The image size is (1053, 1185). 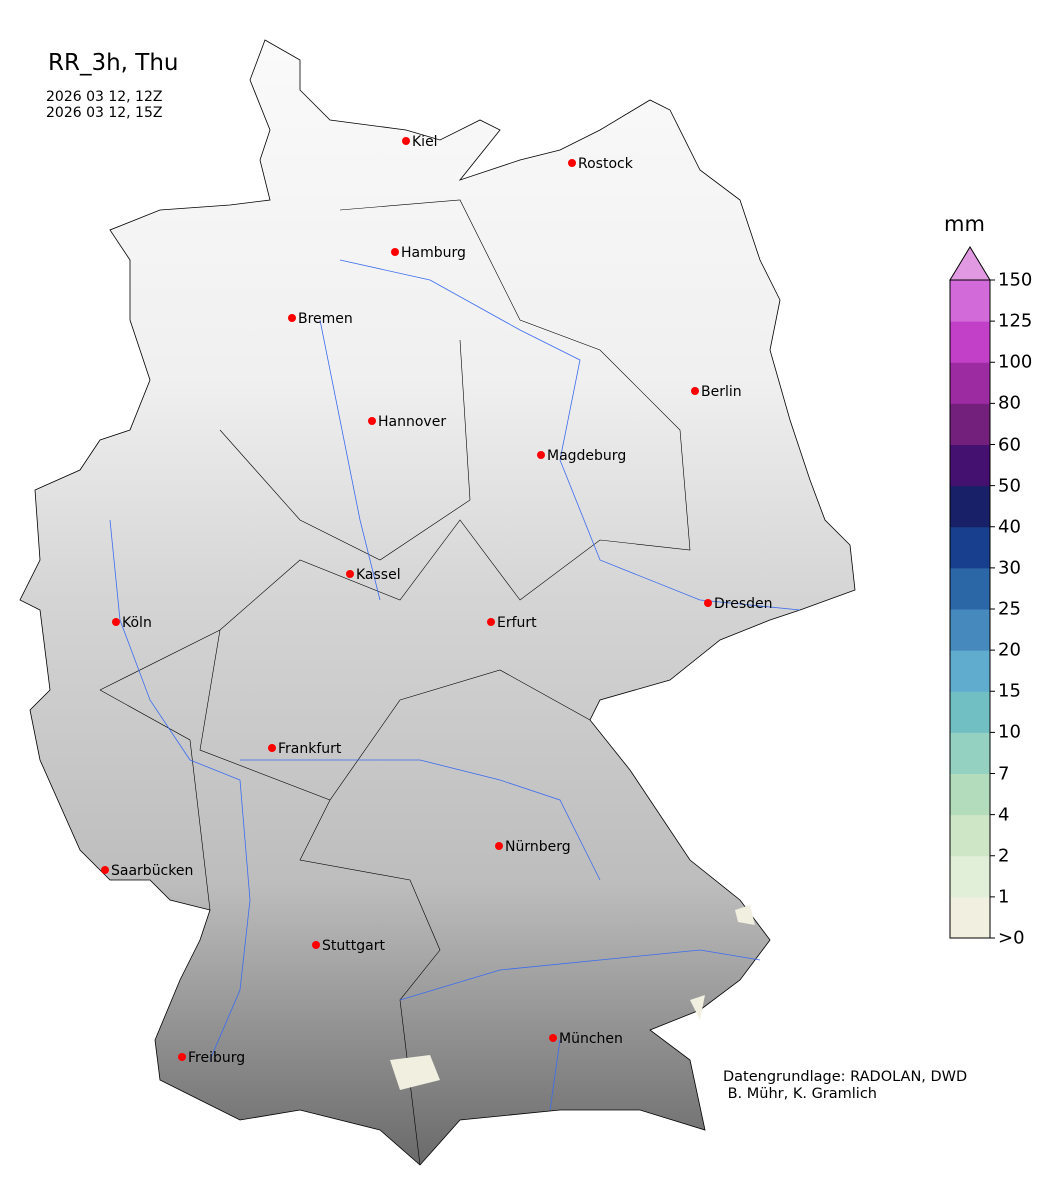 What do you see at coordinates (1009, 691) in the screenshot?
I see `colorbar-tick-label: 15` at bounding box center [1009, 691].